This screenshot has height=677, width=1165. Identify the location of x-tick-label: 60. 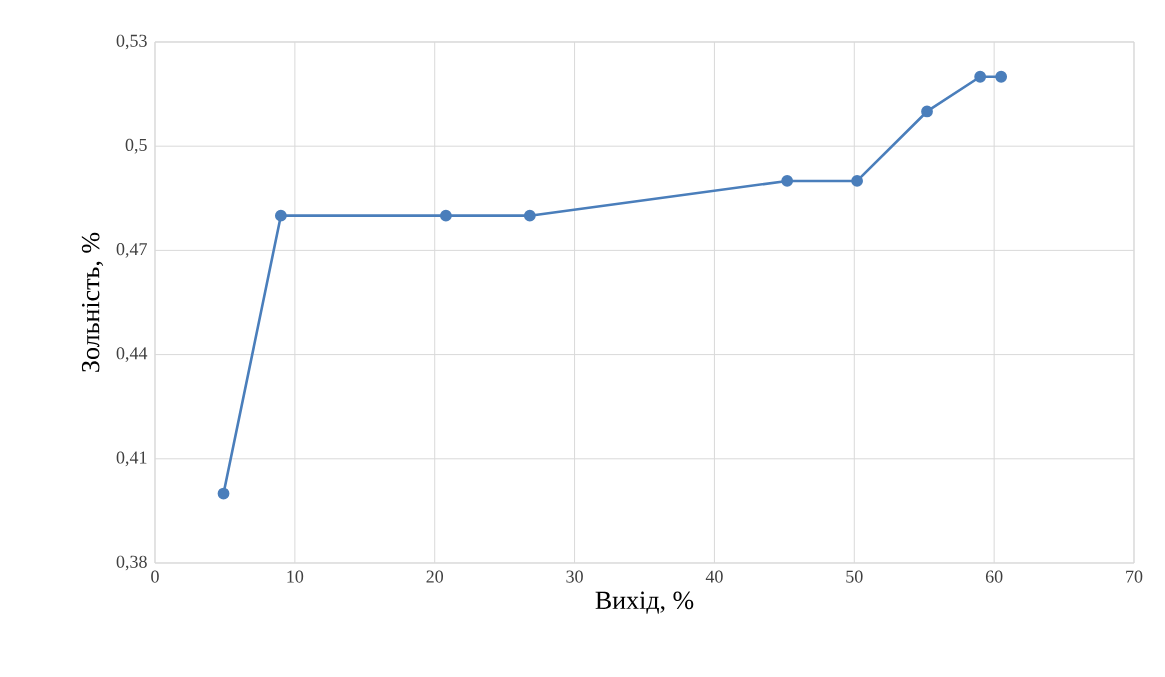
(994, 576).